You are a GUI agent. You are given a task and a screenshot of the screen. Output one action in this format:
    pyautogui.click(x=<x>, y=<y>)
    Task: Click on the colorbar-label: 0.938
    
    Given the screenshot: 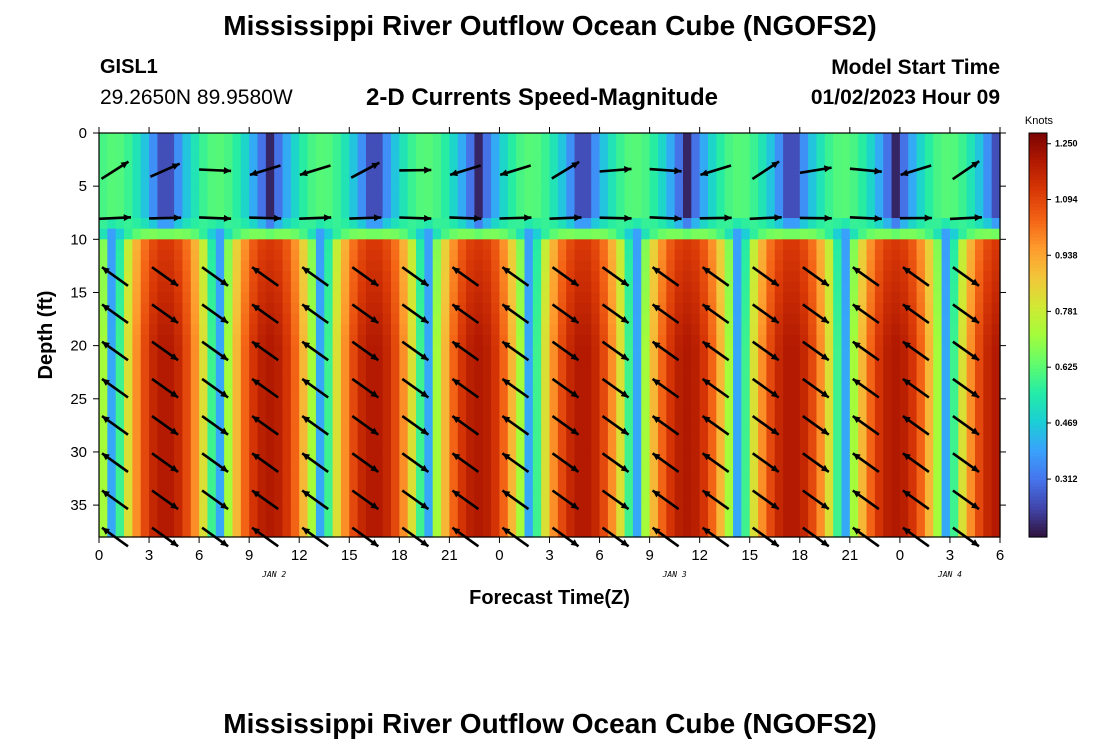 What is the action you would take?
    pyautogui.click(x=1066, y=255)
    